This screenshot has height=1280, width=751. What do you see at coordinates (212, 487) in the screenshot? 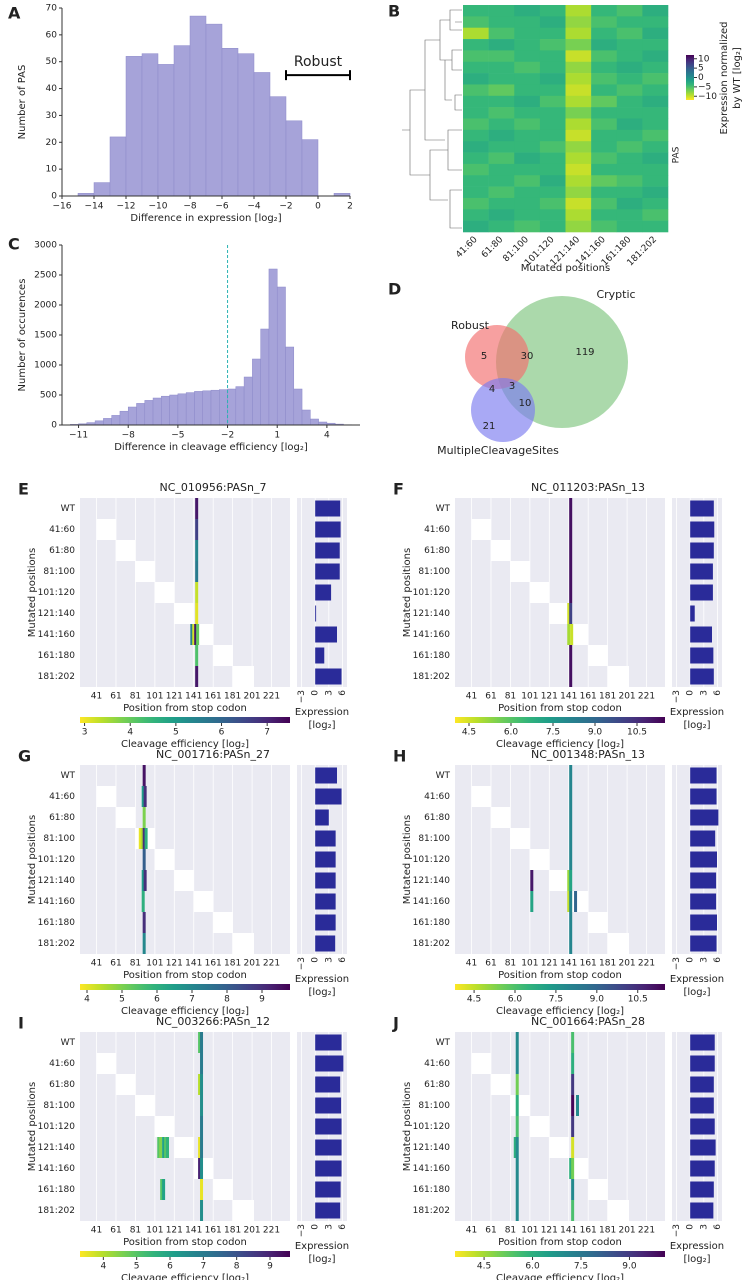
I see `chart-title: NC_010956:PASn_7` at bounding box center [212, 487].